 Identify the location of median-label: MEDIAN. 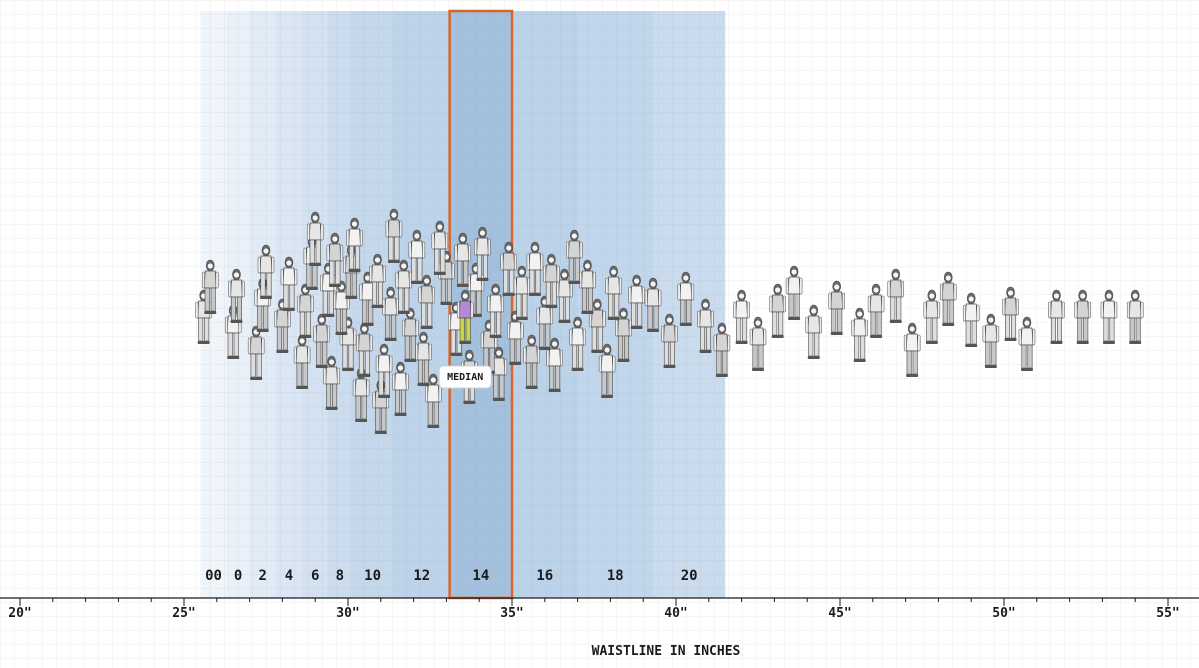
(465, 377).